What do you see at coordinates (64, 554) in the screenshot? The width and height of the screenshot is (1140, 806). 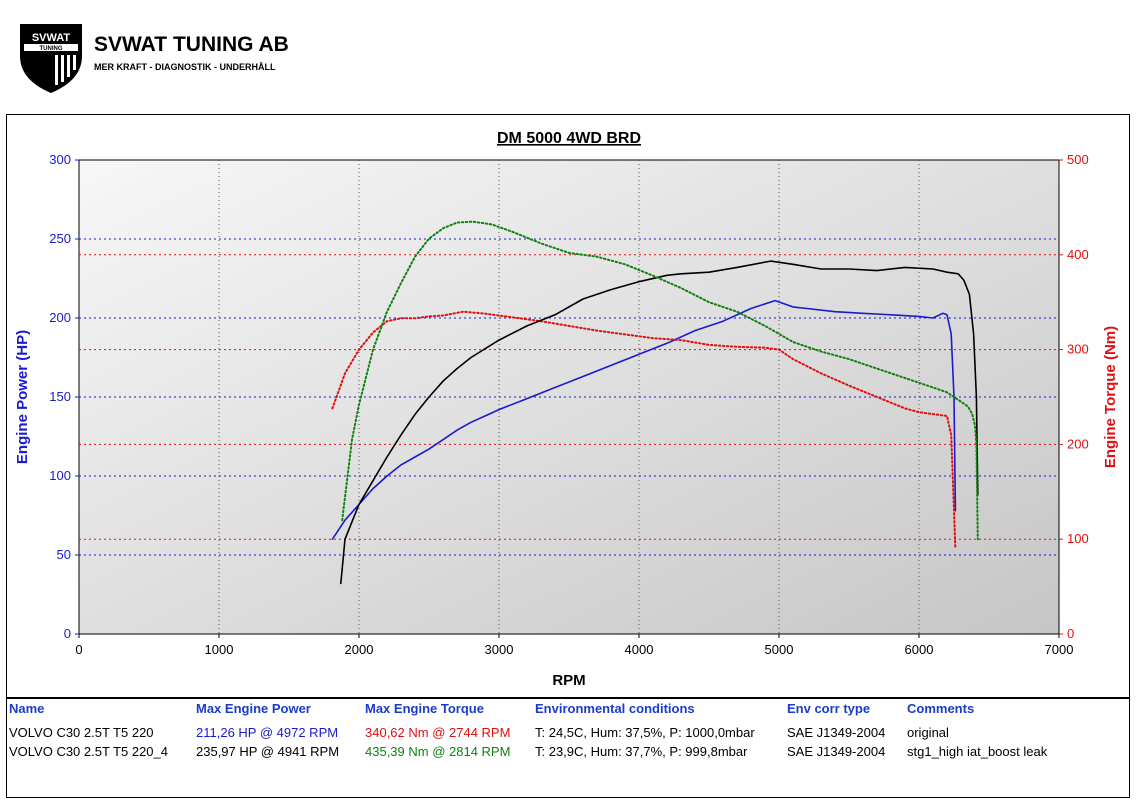 I see `y-tick-label: 50` at bounding box center [64, 554].